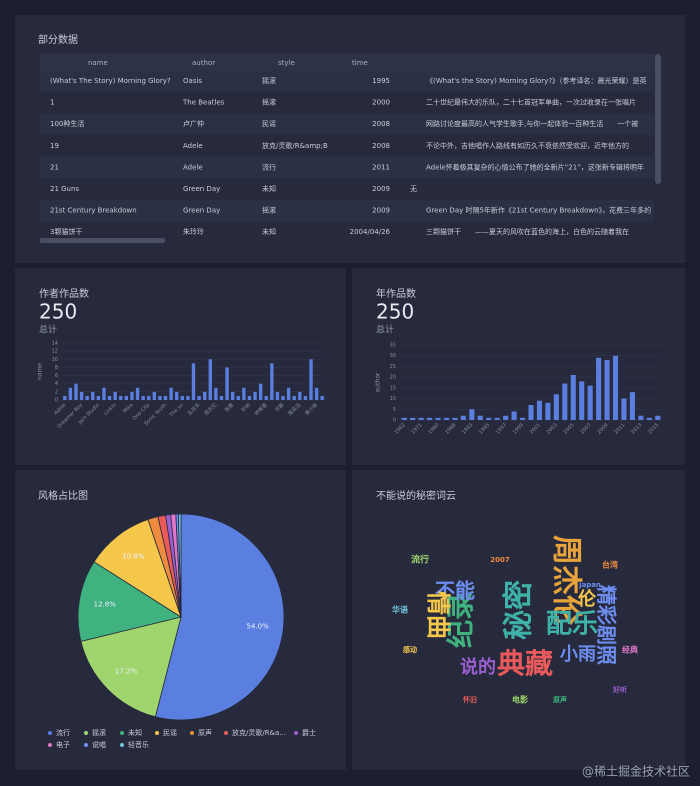 The image size is (700, 786). Describe the element at coordinates (370, 232) in the screenshot. I see `cell: 2004/04/26` at that location.